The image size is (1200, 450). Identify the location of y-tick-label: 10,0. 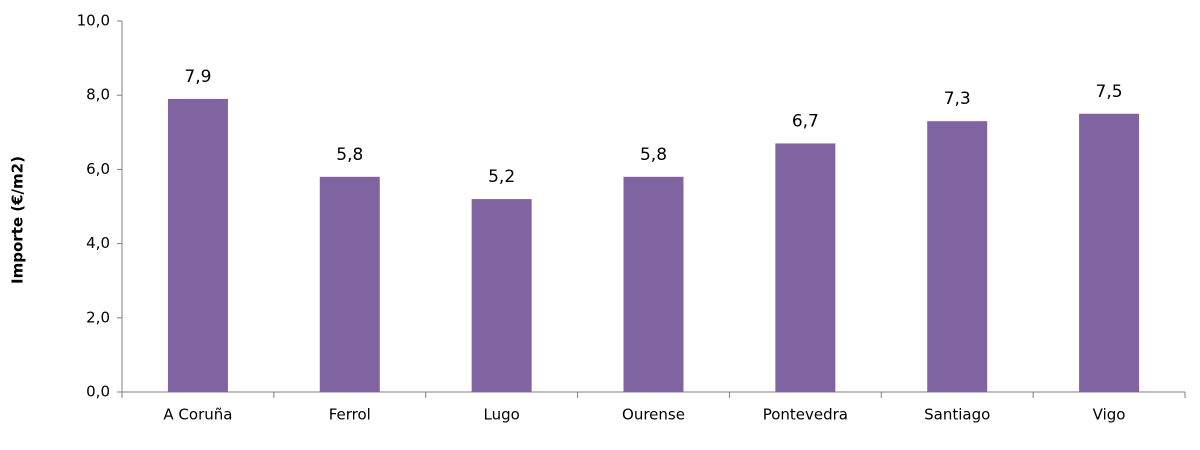
(93, 21).